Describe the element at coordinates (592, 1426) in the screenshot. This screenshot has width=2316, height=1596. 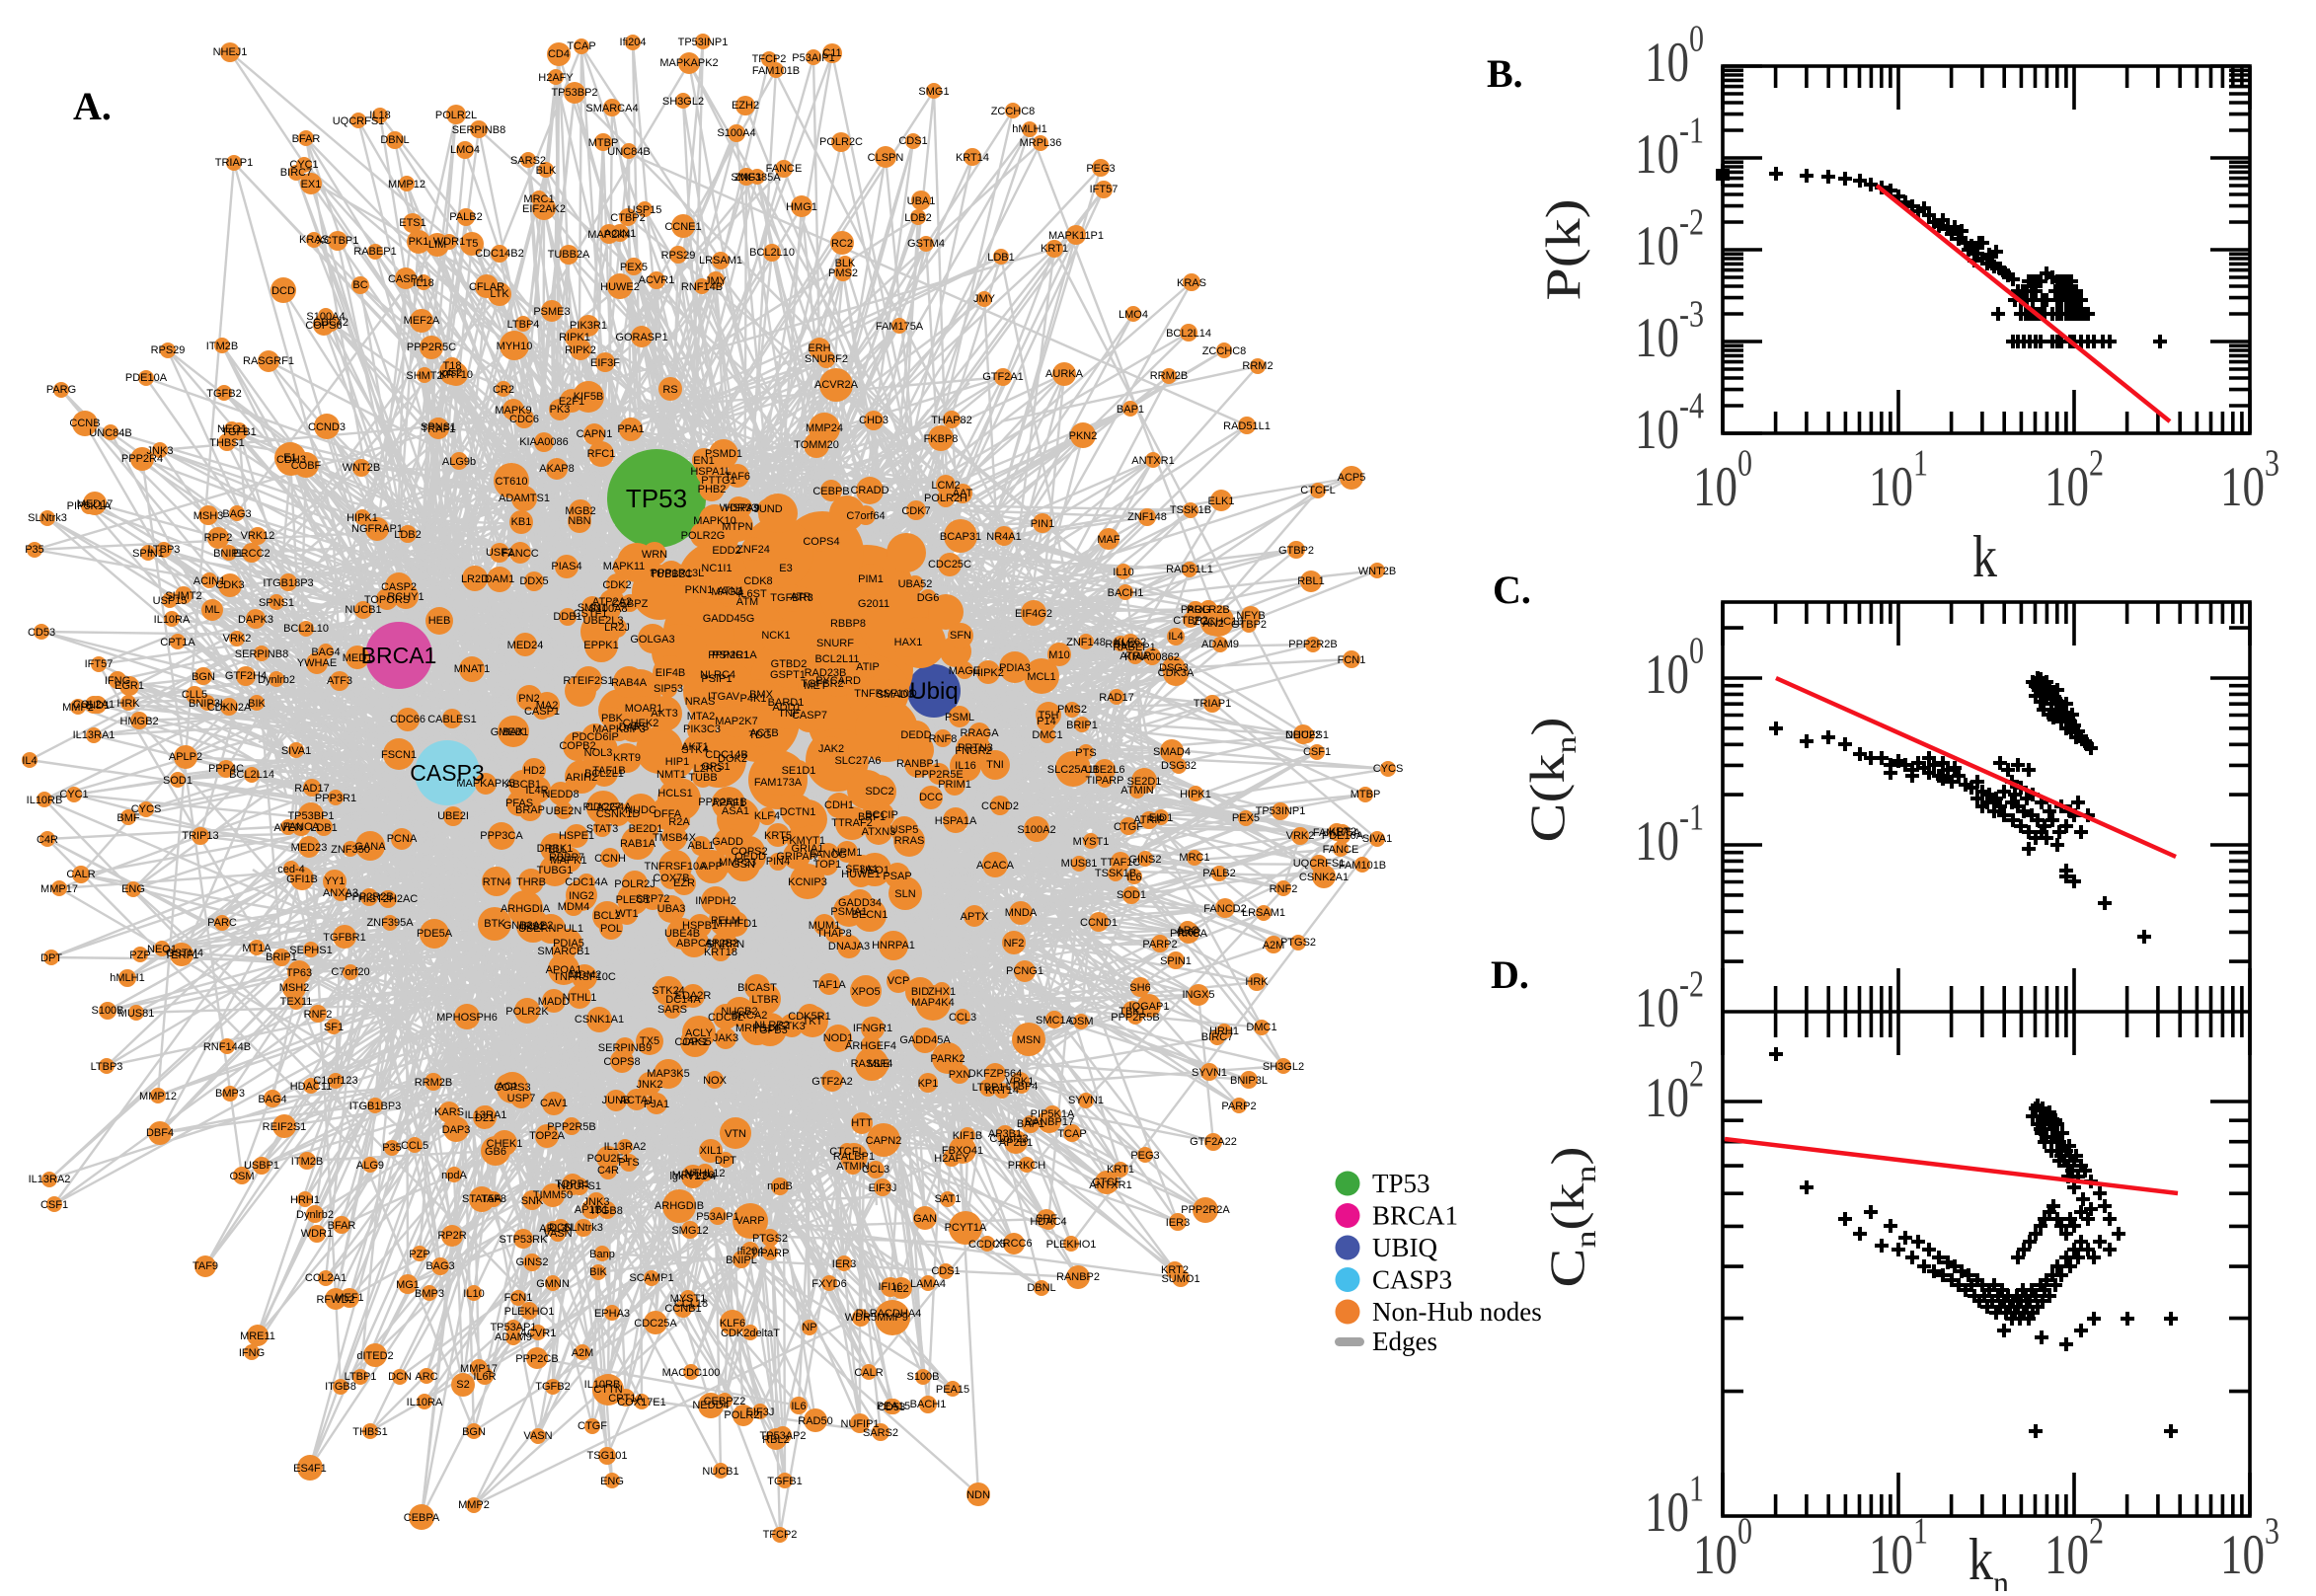
I see `svg-text: CTGF` at that location.